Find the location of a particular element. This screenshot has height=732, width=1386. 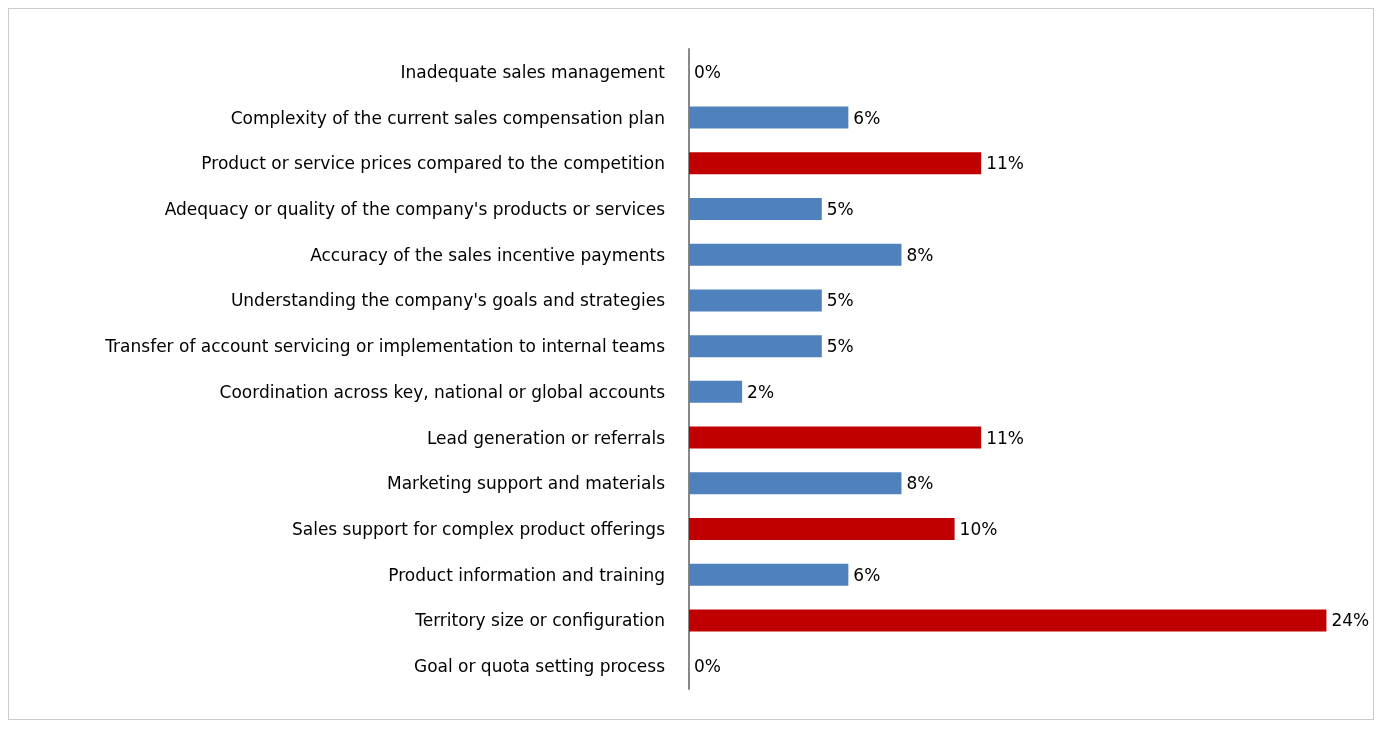

y-tick-label: Transfer of account servicing or implementation to internal teams is located at coordinates (385, 346).